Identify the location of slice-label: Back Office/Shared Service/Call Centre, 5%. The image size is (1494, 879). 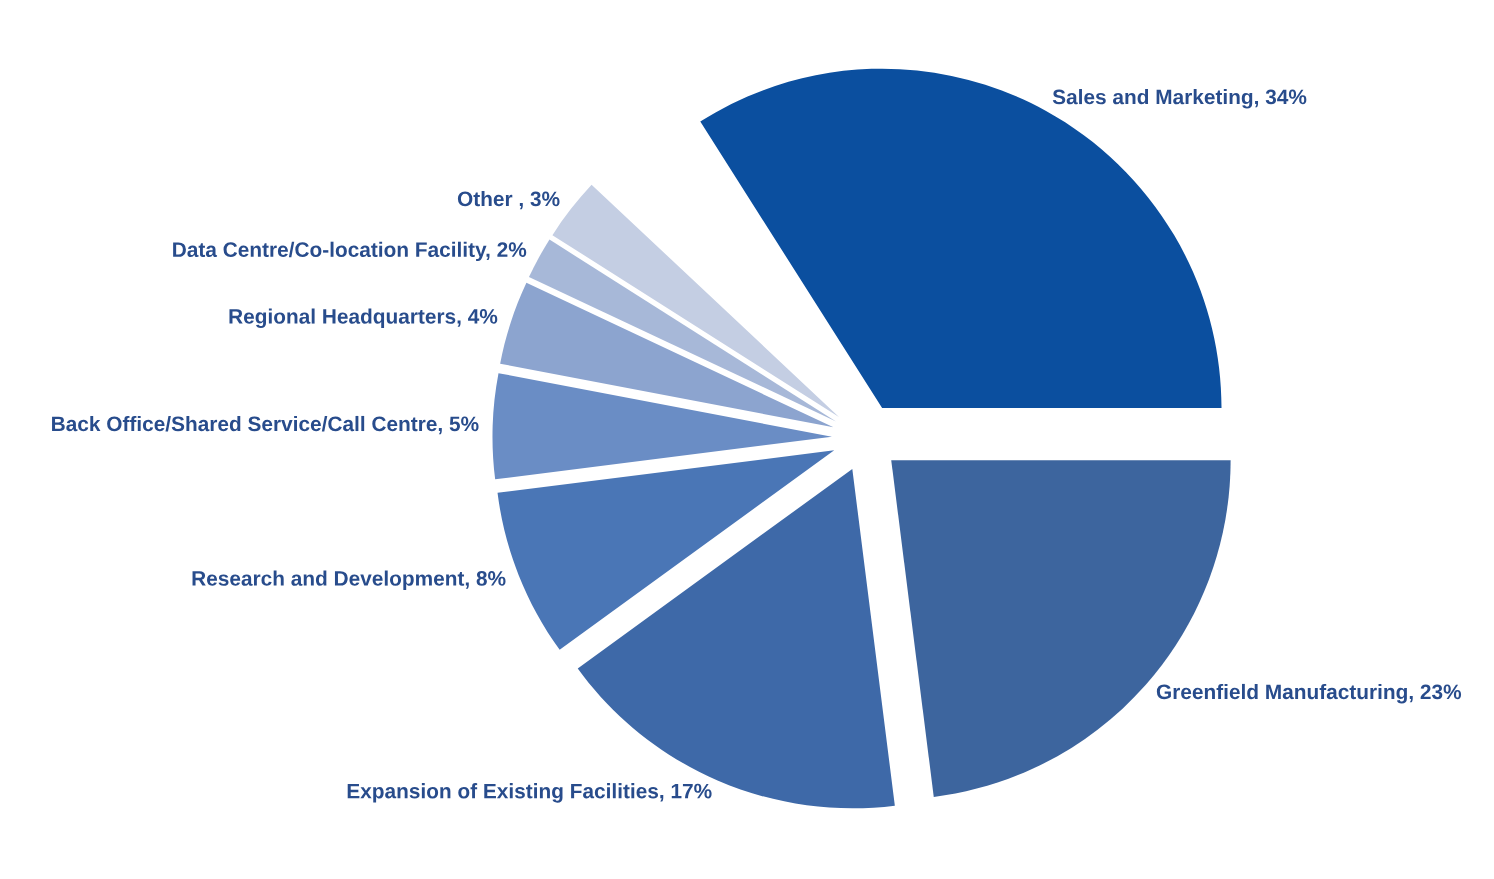
(265, 425).